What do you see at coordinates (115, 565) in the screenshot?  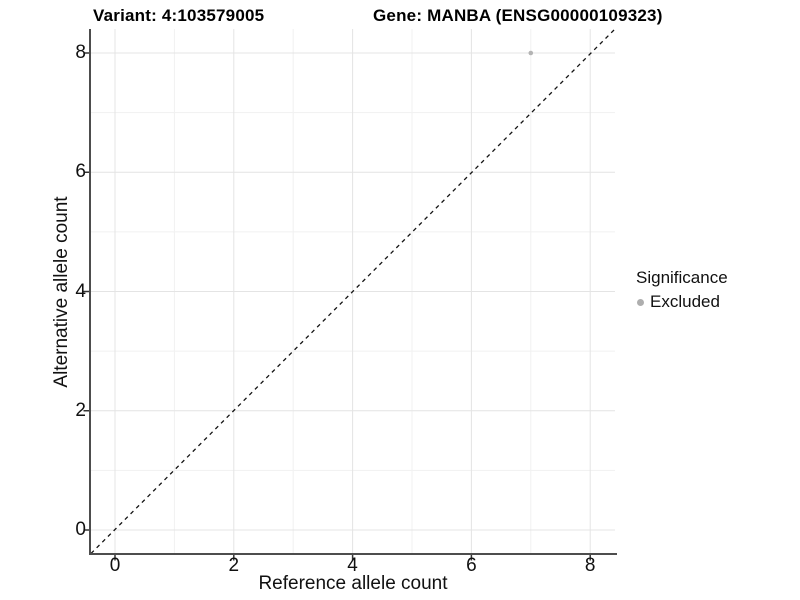 I see `x-tick-label: 0` at bounding box center [115, 565].